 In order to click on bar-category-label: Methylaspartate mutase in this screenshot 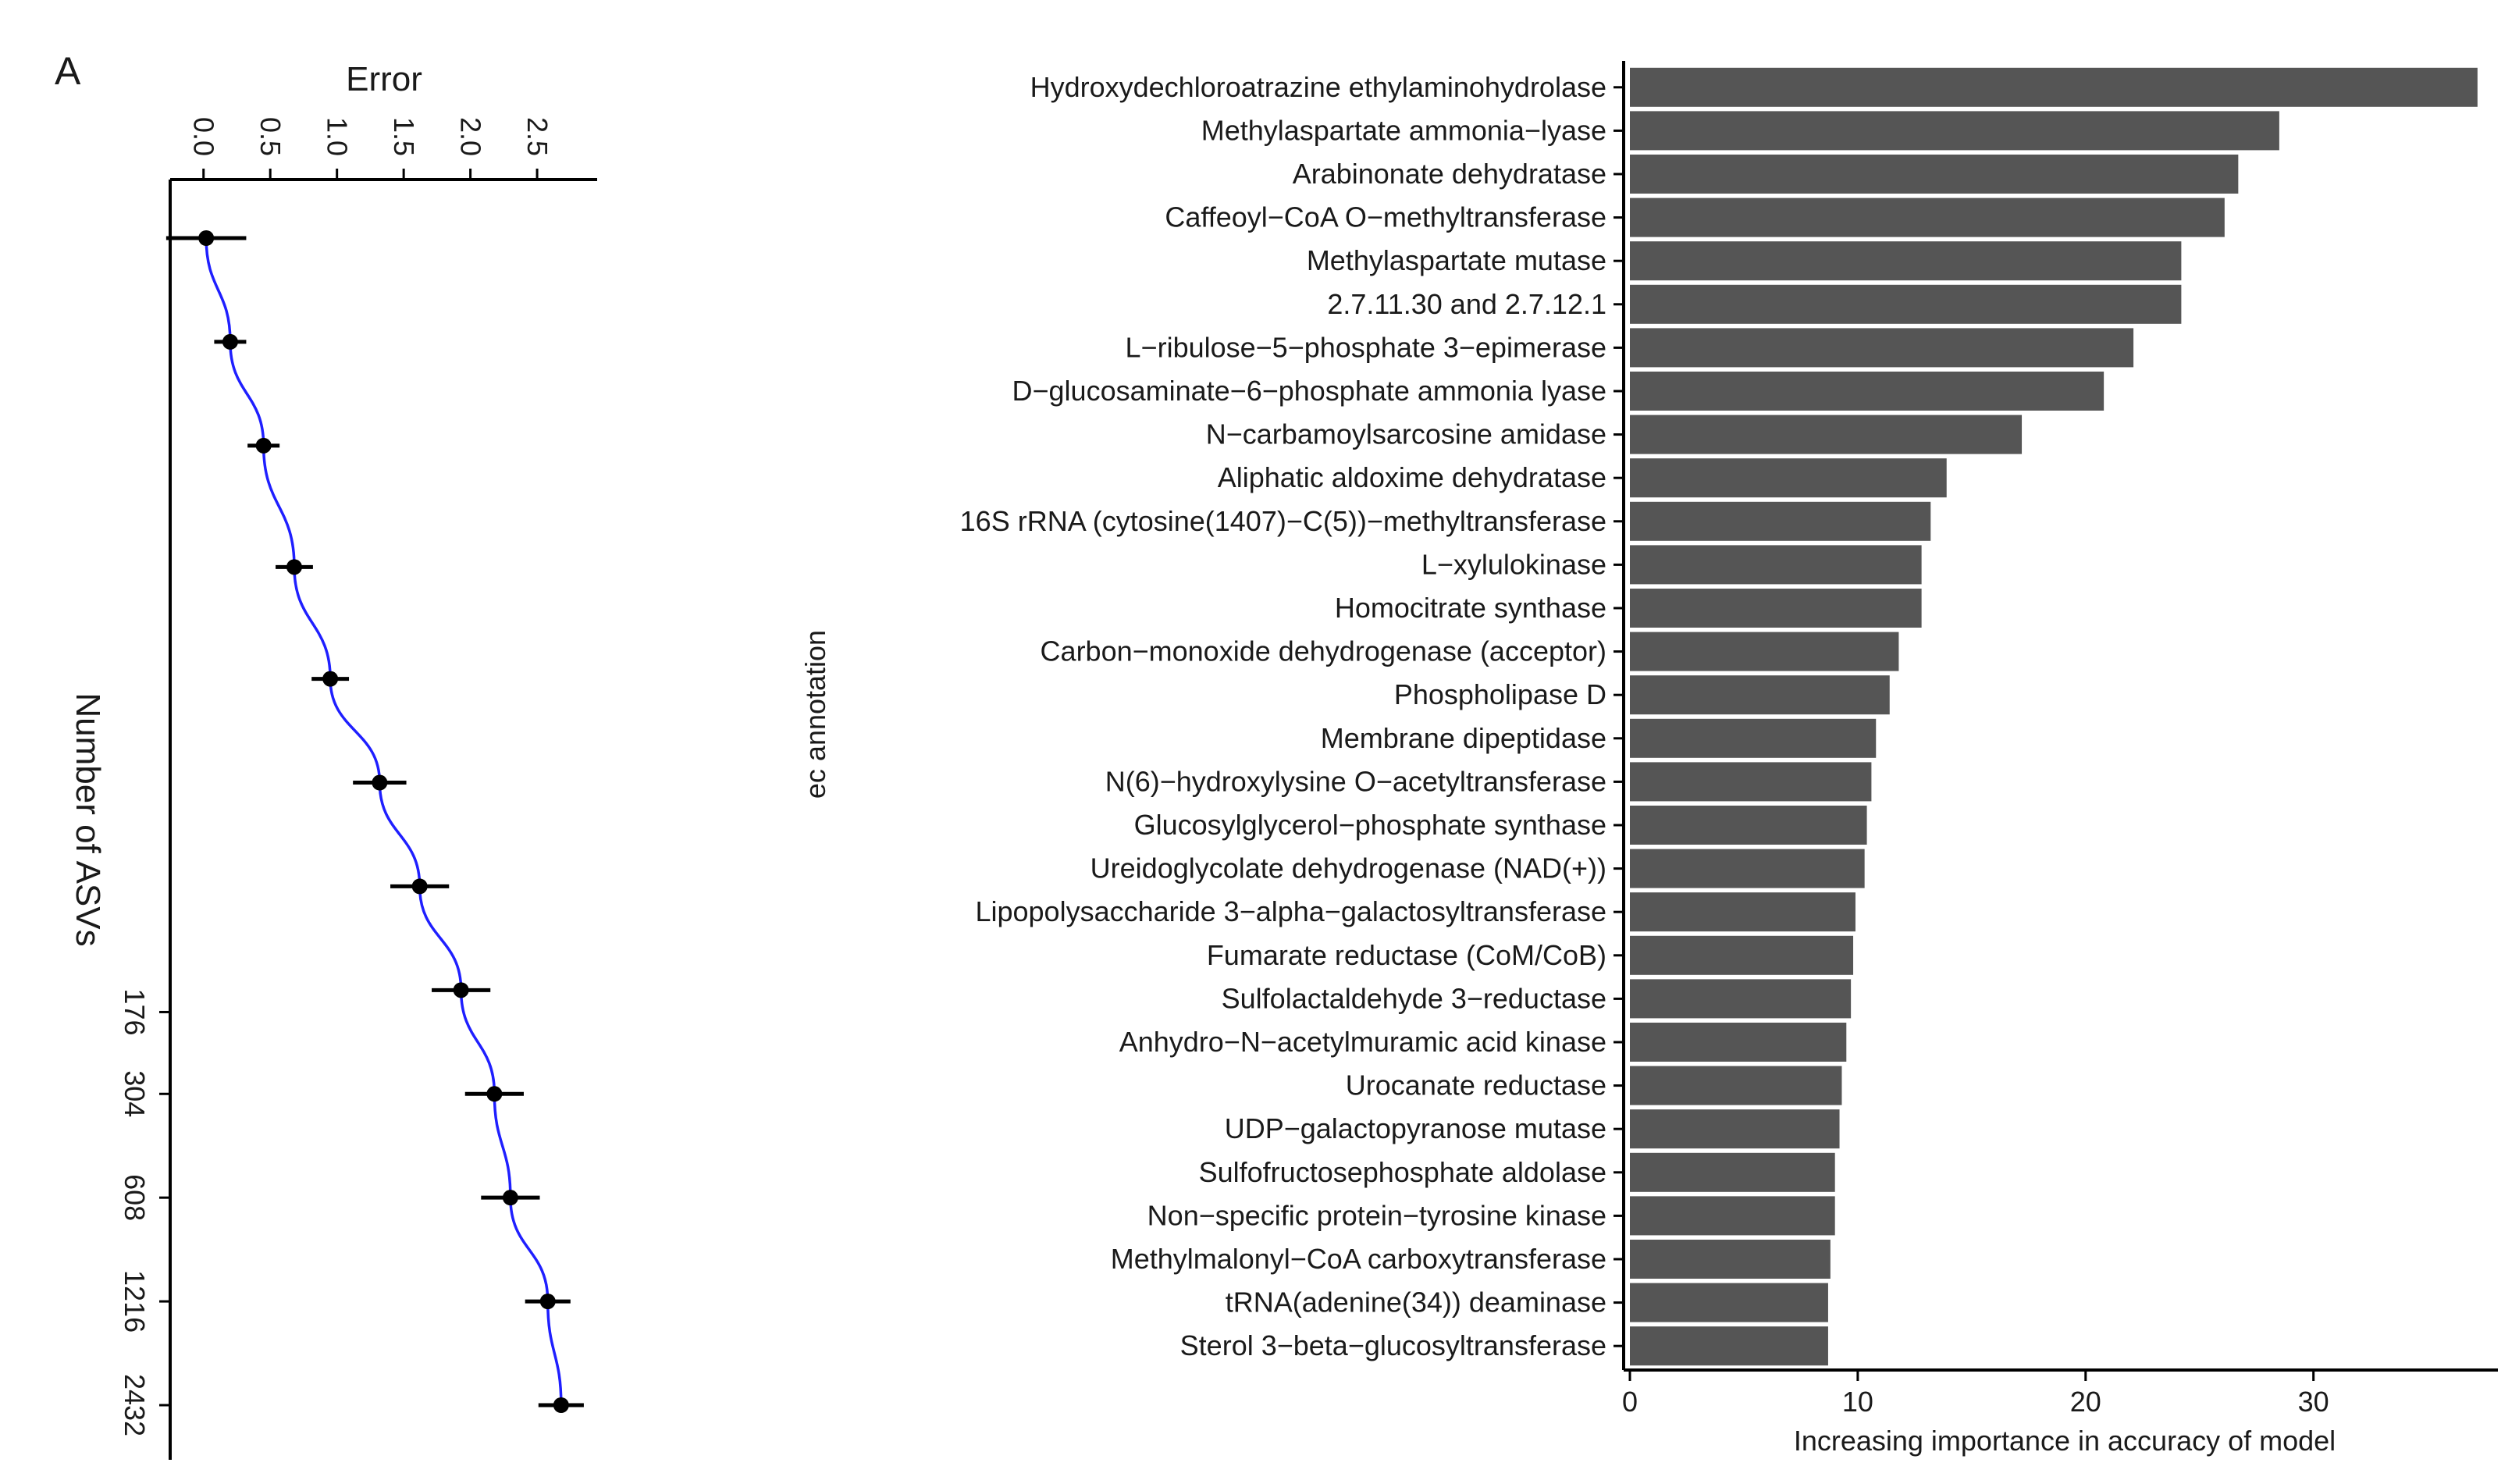, I will do `click(1456, 260)`.